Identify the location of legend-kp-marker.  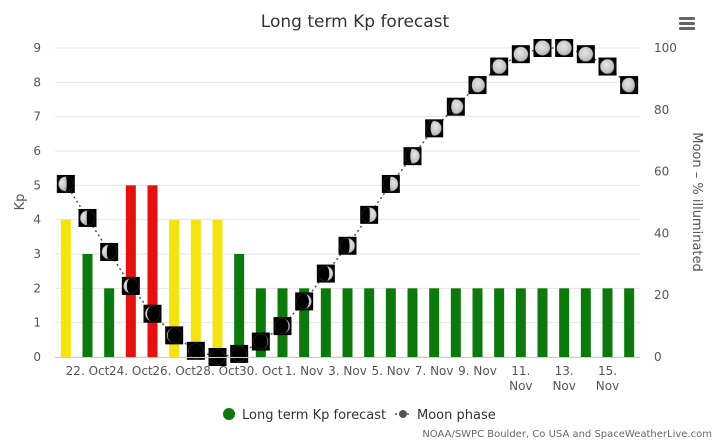
(229, 414).